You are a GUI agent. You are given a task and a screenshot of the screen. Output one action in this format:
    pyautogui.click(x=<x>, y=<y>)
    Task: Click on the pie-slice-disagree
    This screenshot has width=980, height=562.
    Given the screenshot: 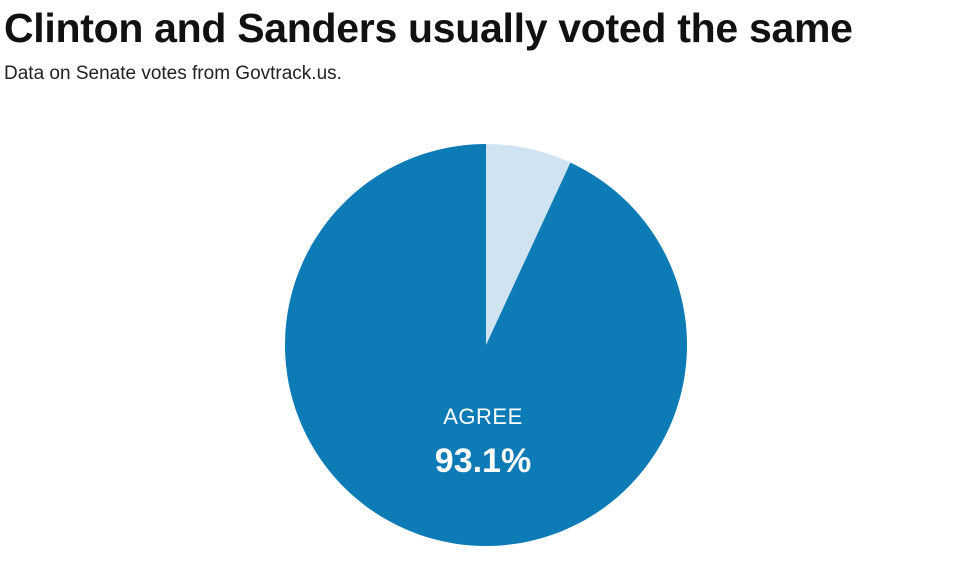 What is the action you would take?
    pyautogui.click(x=528, y=244)
    